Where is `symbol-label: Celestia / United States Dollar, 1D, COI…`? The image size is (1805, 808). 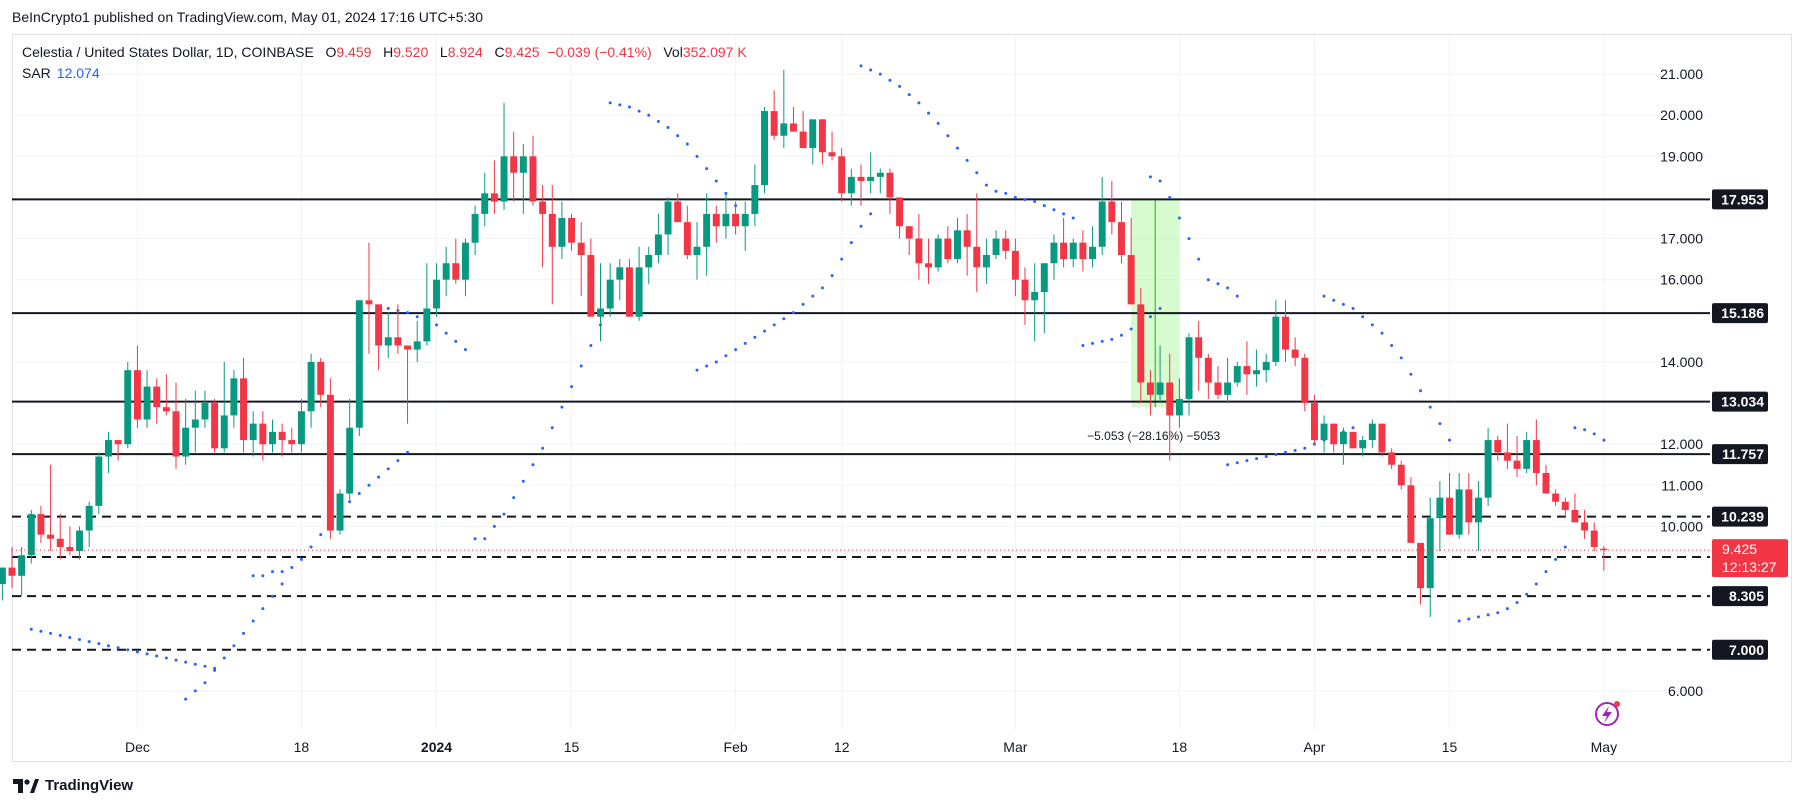 symbol-label: Celestia / United States Dollar, 1D, COI… is located at coordinates (168, 52).